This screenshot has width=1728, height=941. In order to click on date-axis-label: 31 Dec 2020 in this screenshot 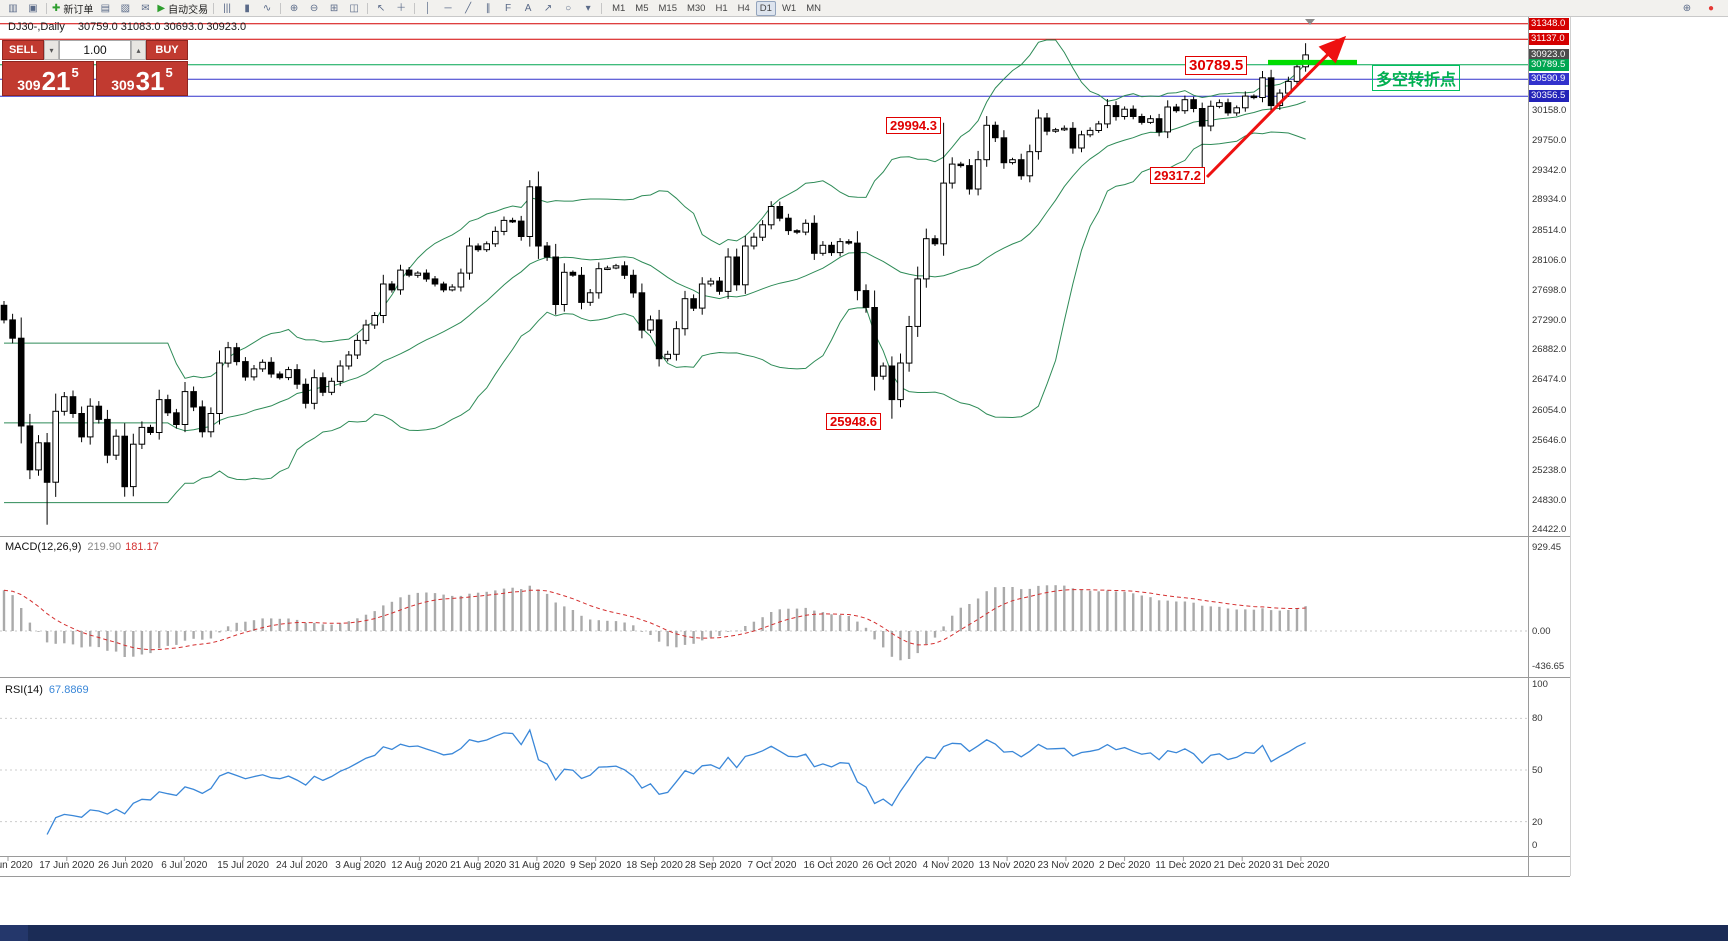, I will do `click(1301, 865)`.